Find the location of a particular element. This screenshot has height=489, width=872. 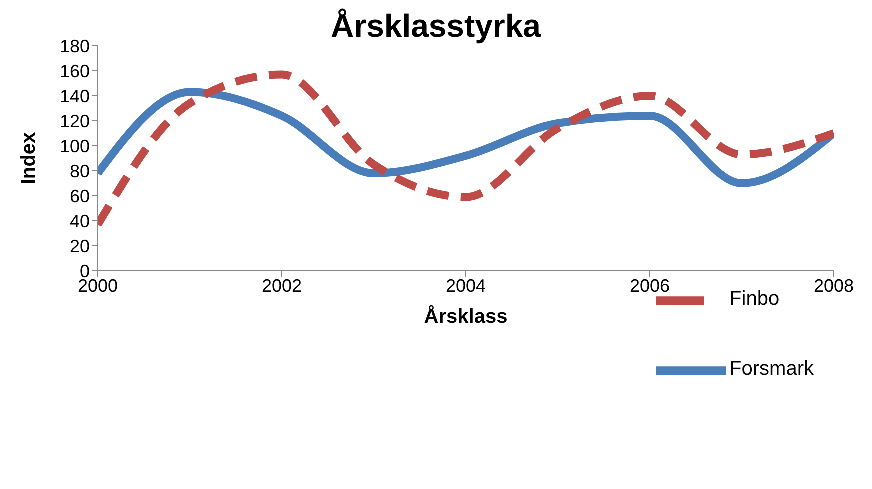

x-axis-title: Årsklass is located at coordinates (466, 316).